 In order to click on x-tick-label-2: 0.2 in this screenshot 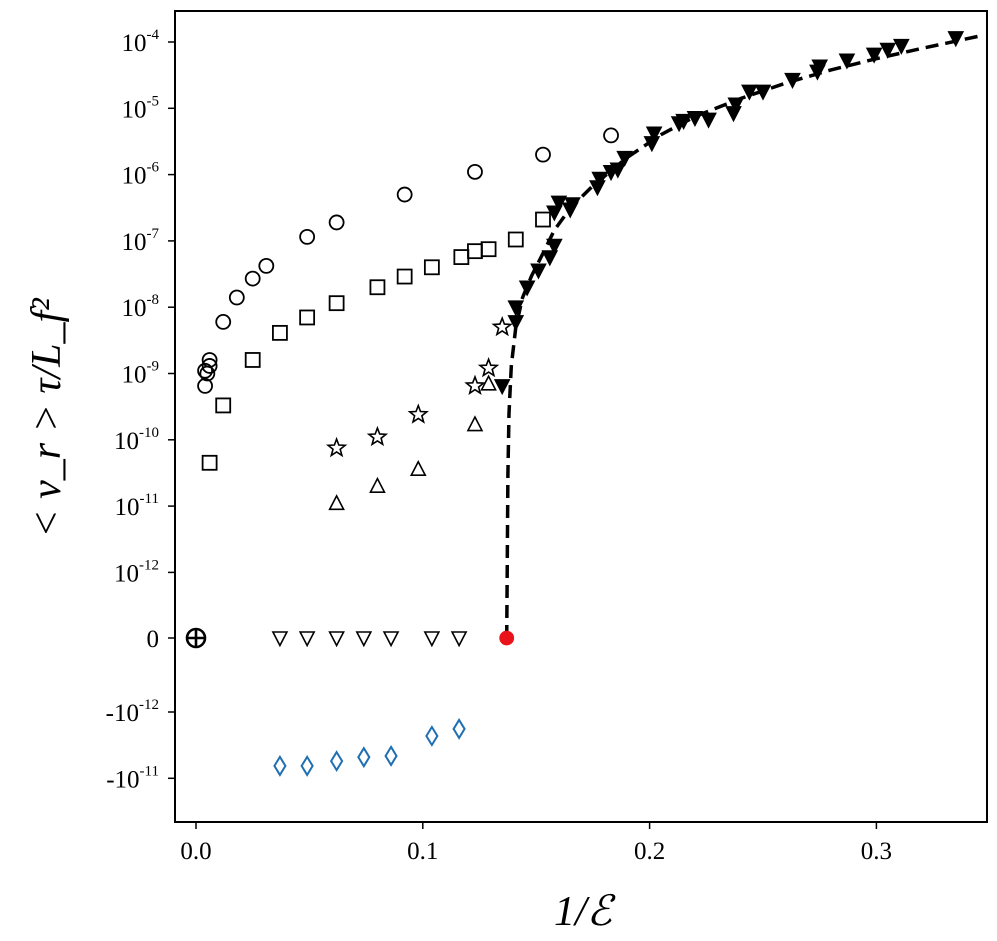, I will do `click(649, 851)`.